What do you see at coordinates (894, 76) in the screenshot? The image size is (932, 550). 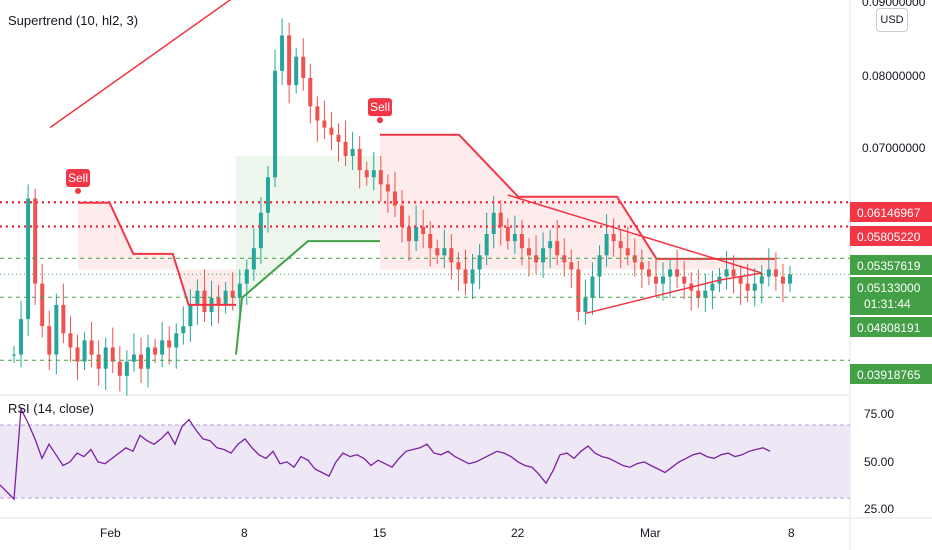 I see `price-tick: 0.08000000` at bounding box center [894, 76].